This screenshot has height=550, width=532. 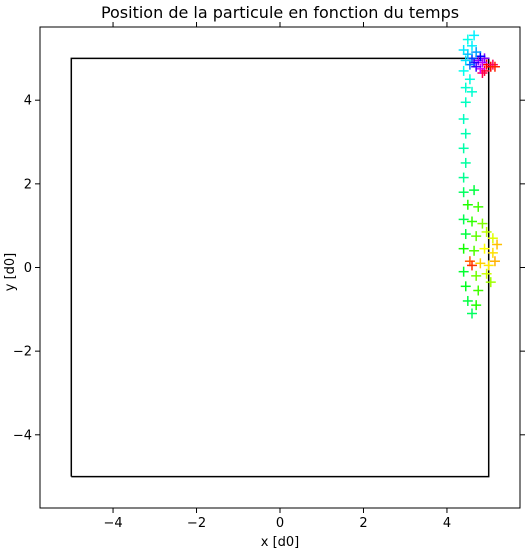 I want to click on x-tick-label: 2, so click(x=363, y=523).